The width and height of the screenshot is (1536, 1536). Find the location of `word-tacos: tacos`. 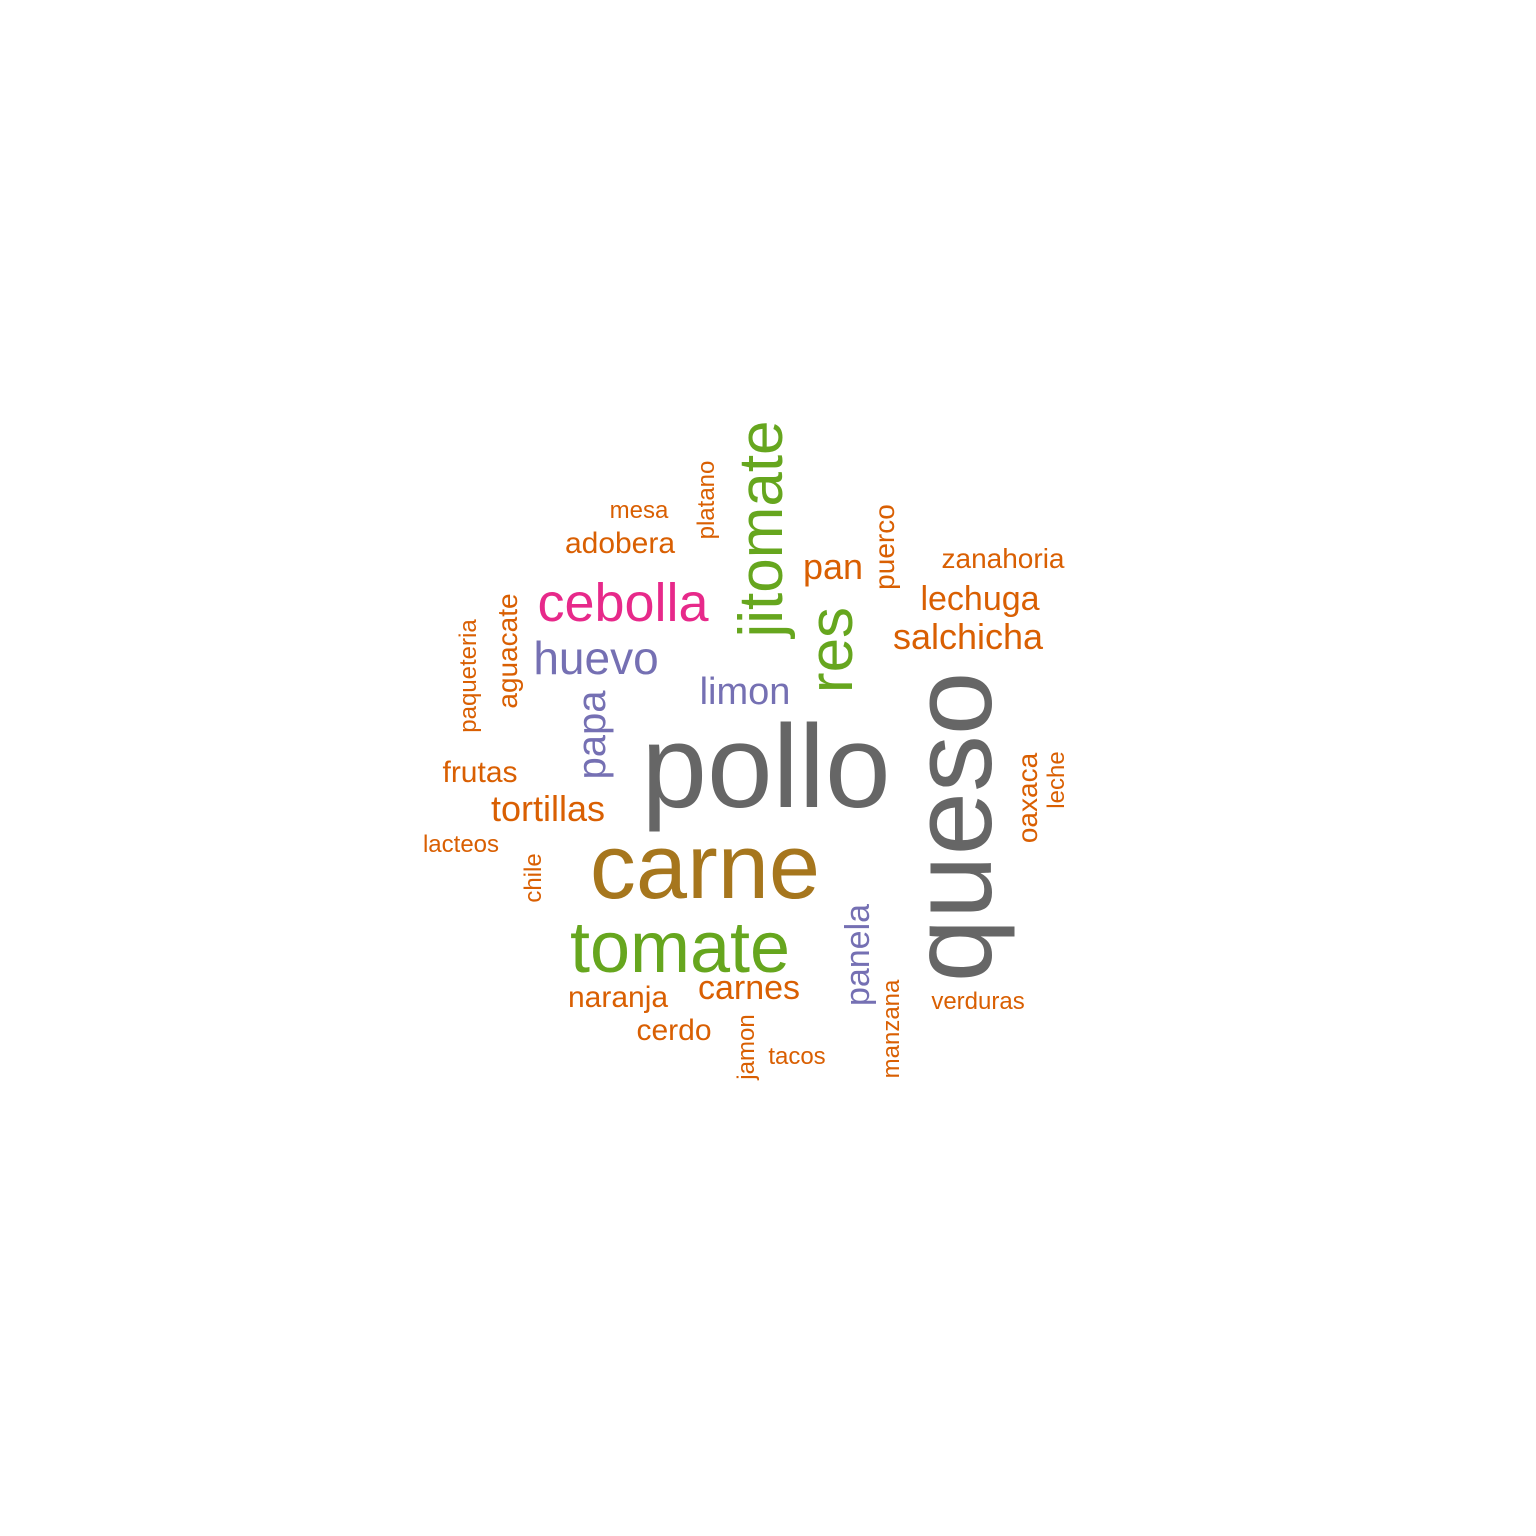

word-tacos: tacos is located at coordinates (797, 1056).